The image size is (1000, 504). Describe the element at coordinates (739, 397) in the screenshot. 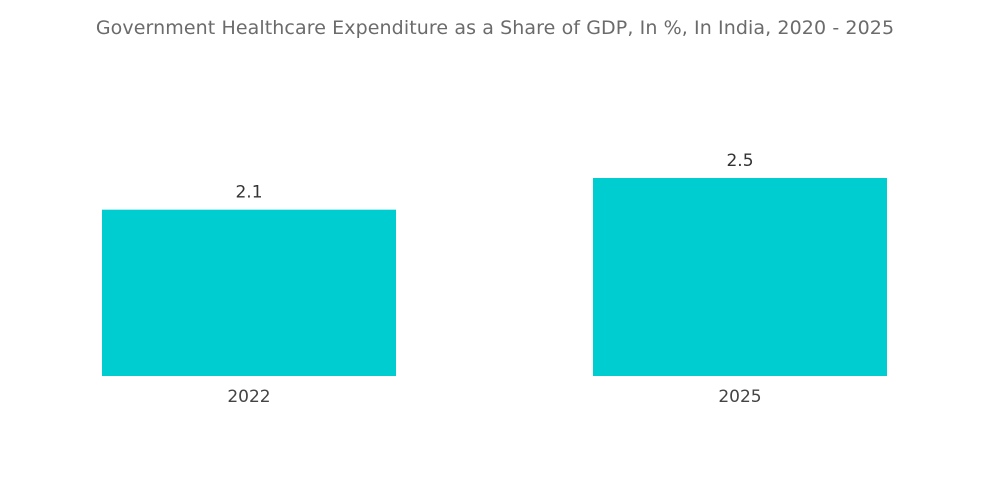

I see `x-tick-label-2025: 2025` at that location.